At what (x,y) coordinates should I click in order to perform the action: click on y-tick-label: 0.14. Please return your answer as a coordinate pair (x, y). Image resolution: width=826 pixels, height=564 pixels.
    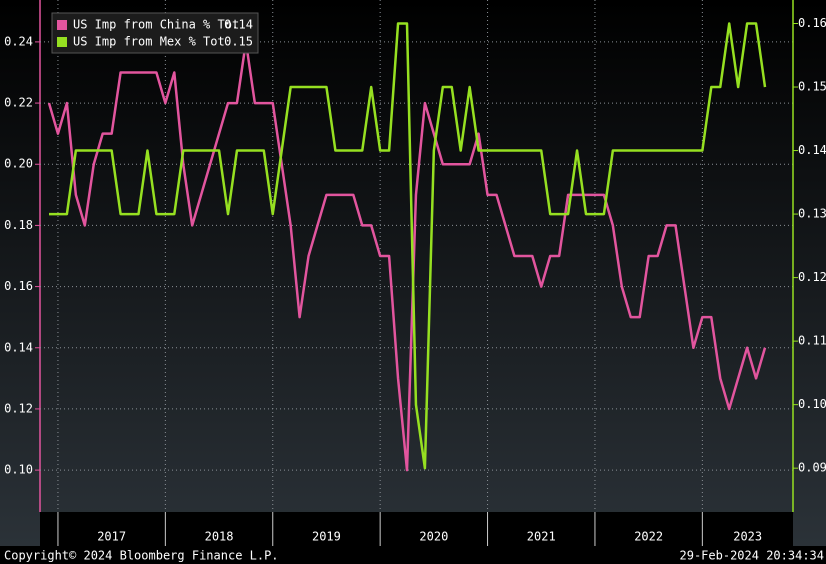
    Looking at the image, I should click on (18, 347).